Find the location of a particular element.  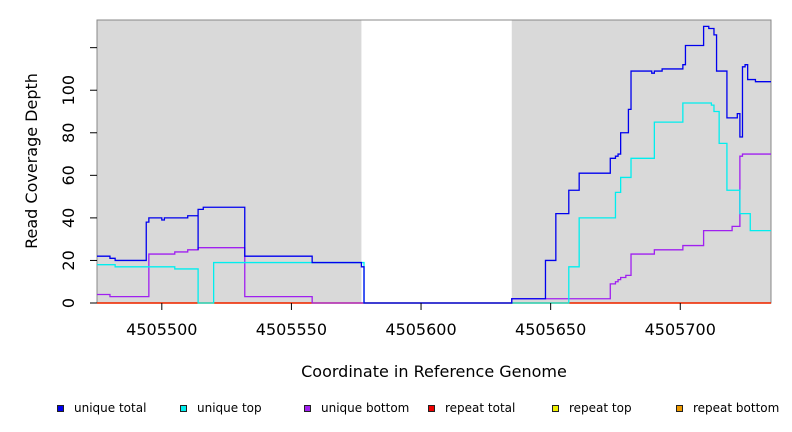

legend-item-unique-total: unique total is located at coordinates (101, 408).